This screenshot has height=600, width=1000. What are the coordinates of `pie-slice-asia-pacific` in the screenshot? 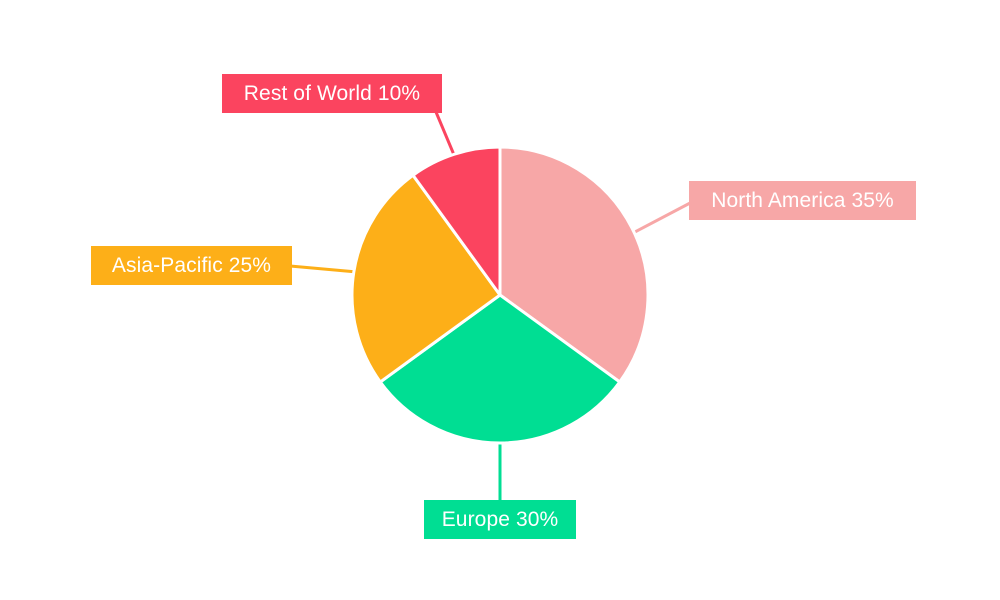 It's located at (426, 278).